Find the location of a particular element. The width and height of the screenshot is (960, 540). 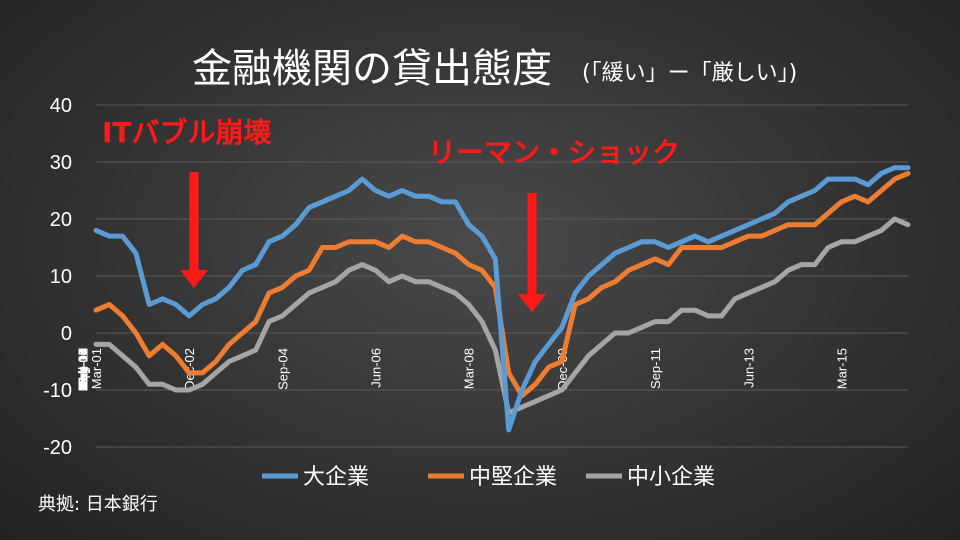

legend-label: 中小企業 is located at coordinates (671, 477).